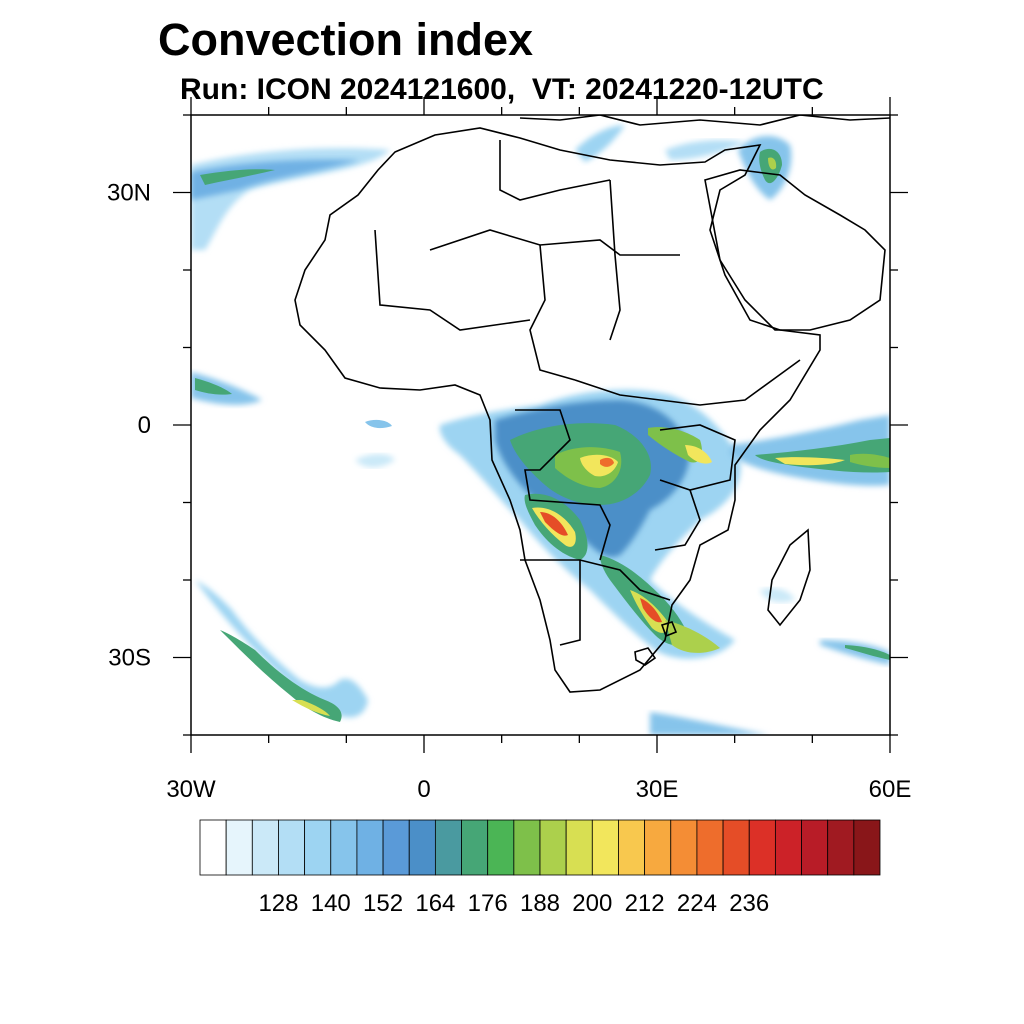 The image size is (1024, 1024). What do you see at coordinates (423, 789) in the screenshot?
I see `lon-tick-label: 0` at bounding box center [423, 789].